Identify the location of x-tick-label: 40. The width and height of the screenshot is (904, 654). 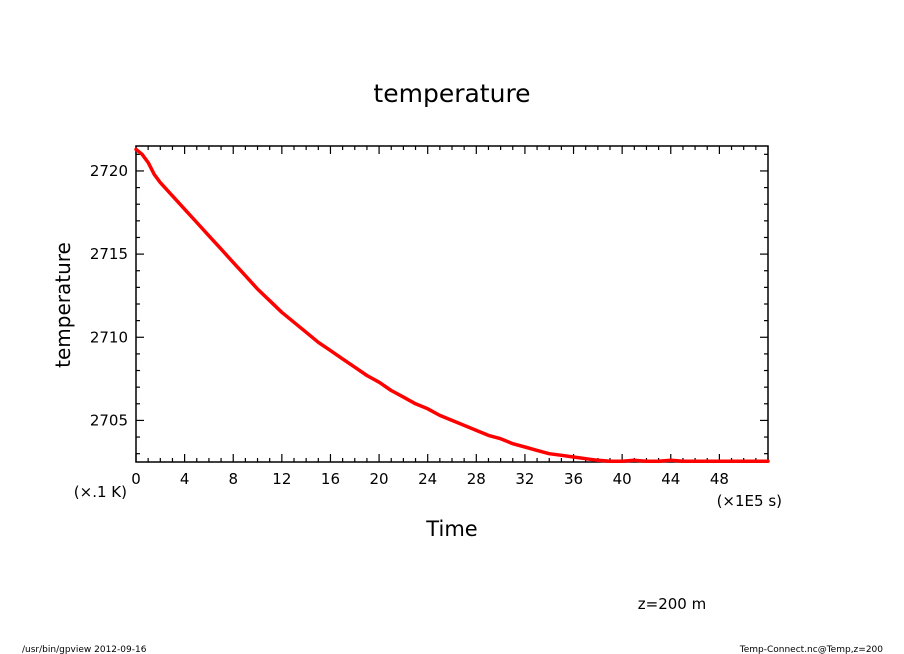
(622, 479).